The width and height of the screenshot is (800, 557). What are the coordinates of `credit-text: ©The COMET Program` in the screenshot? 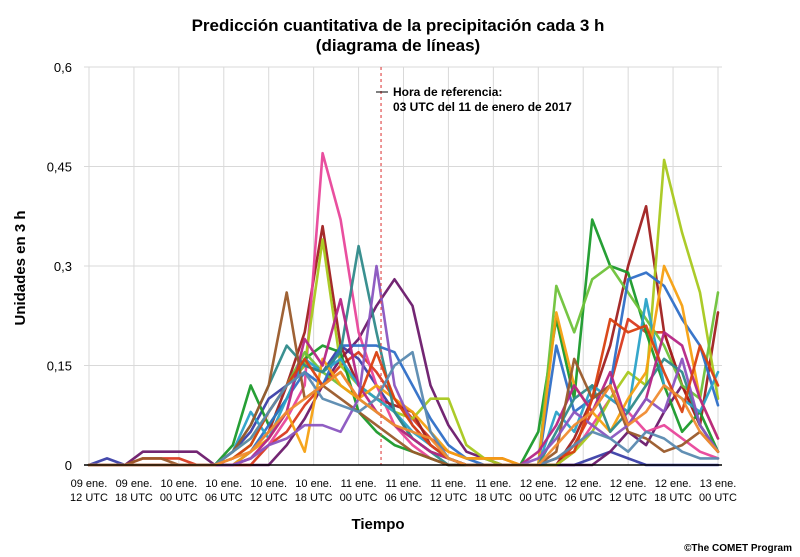 It's located at (738, 548).